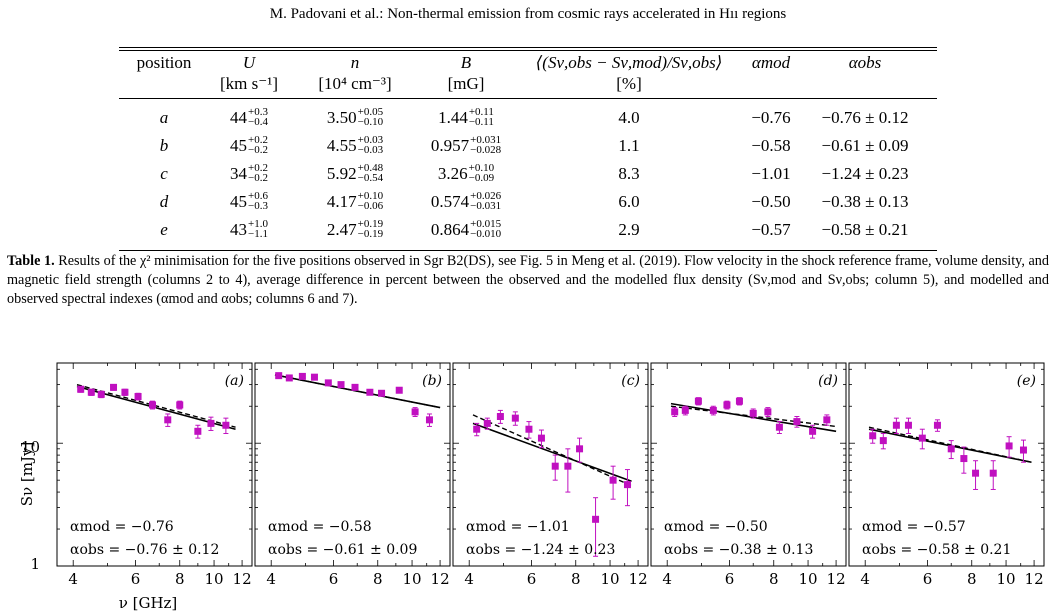 This screenshot has height=616, width=1056. What do you see at coordinates (355, 62) in the screenshot?
I see `col-header-n: n` at bounding box center [355, 62].